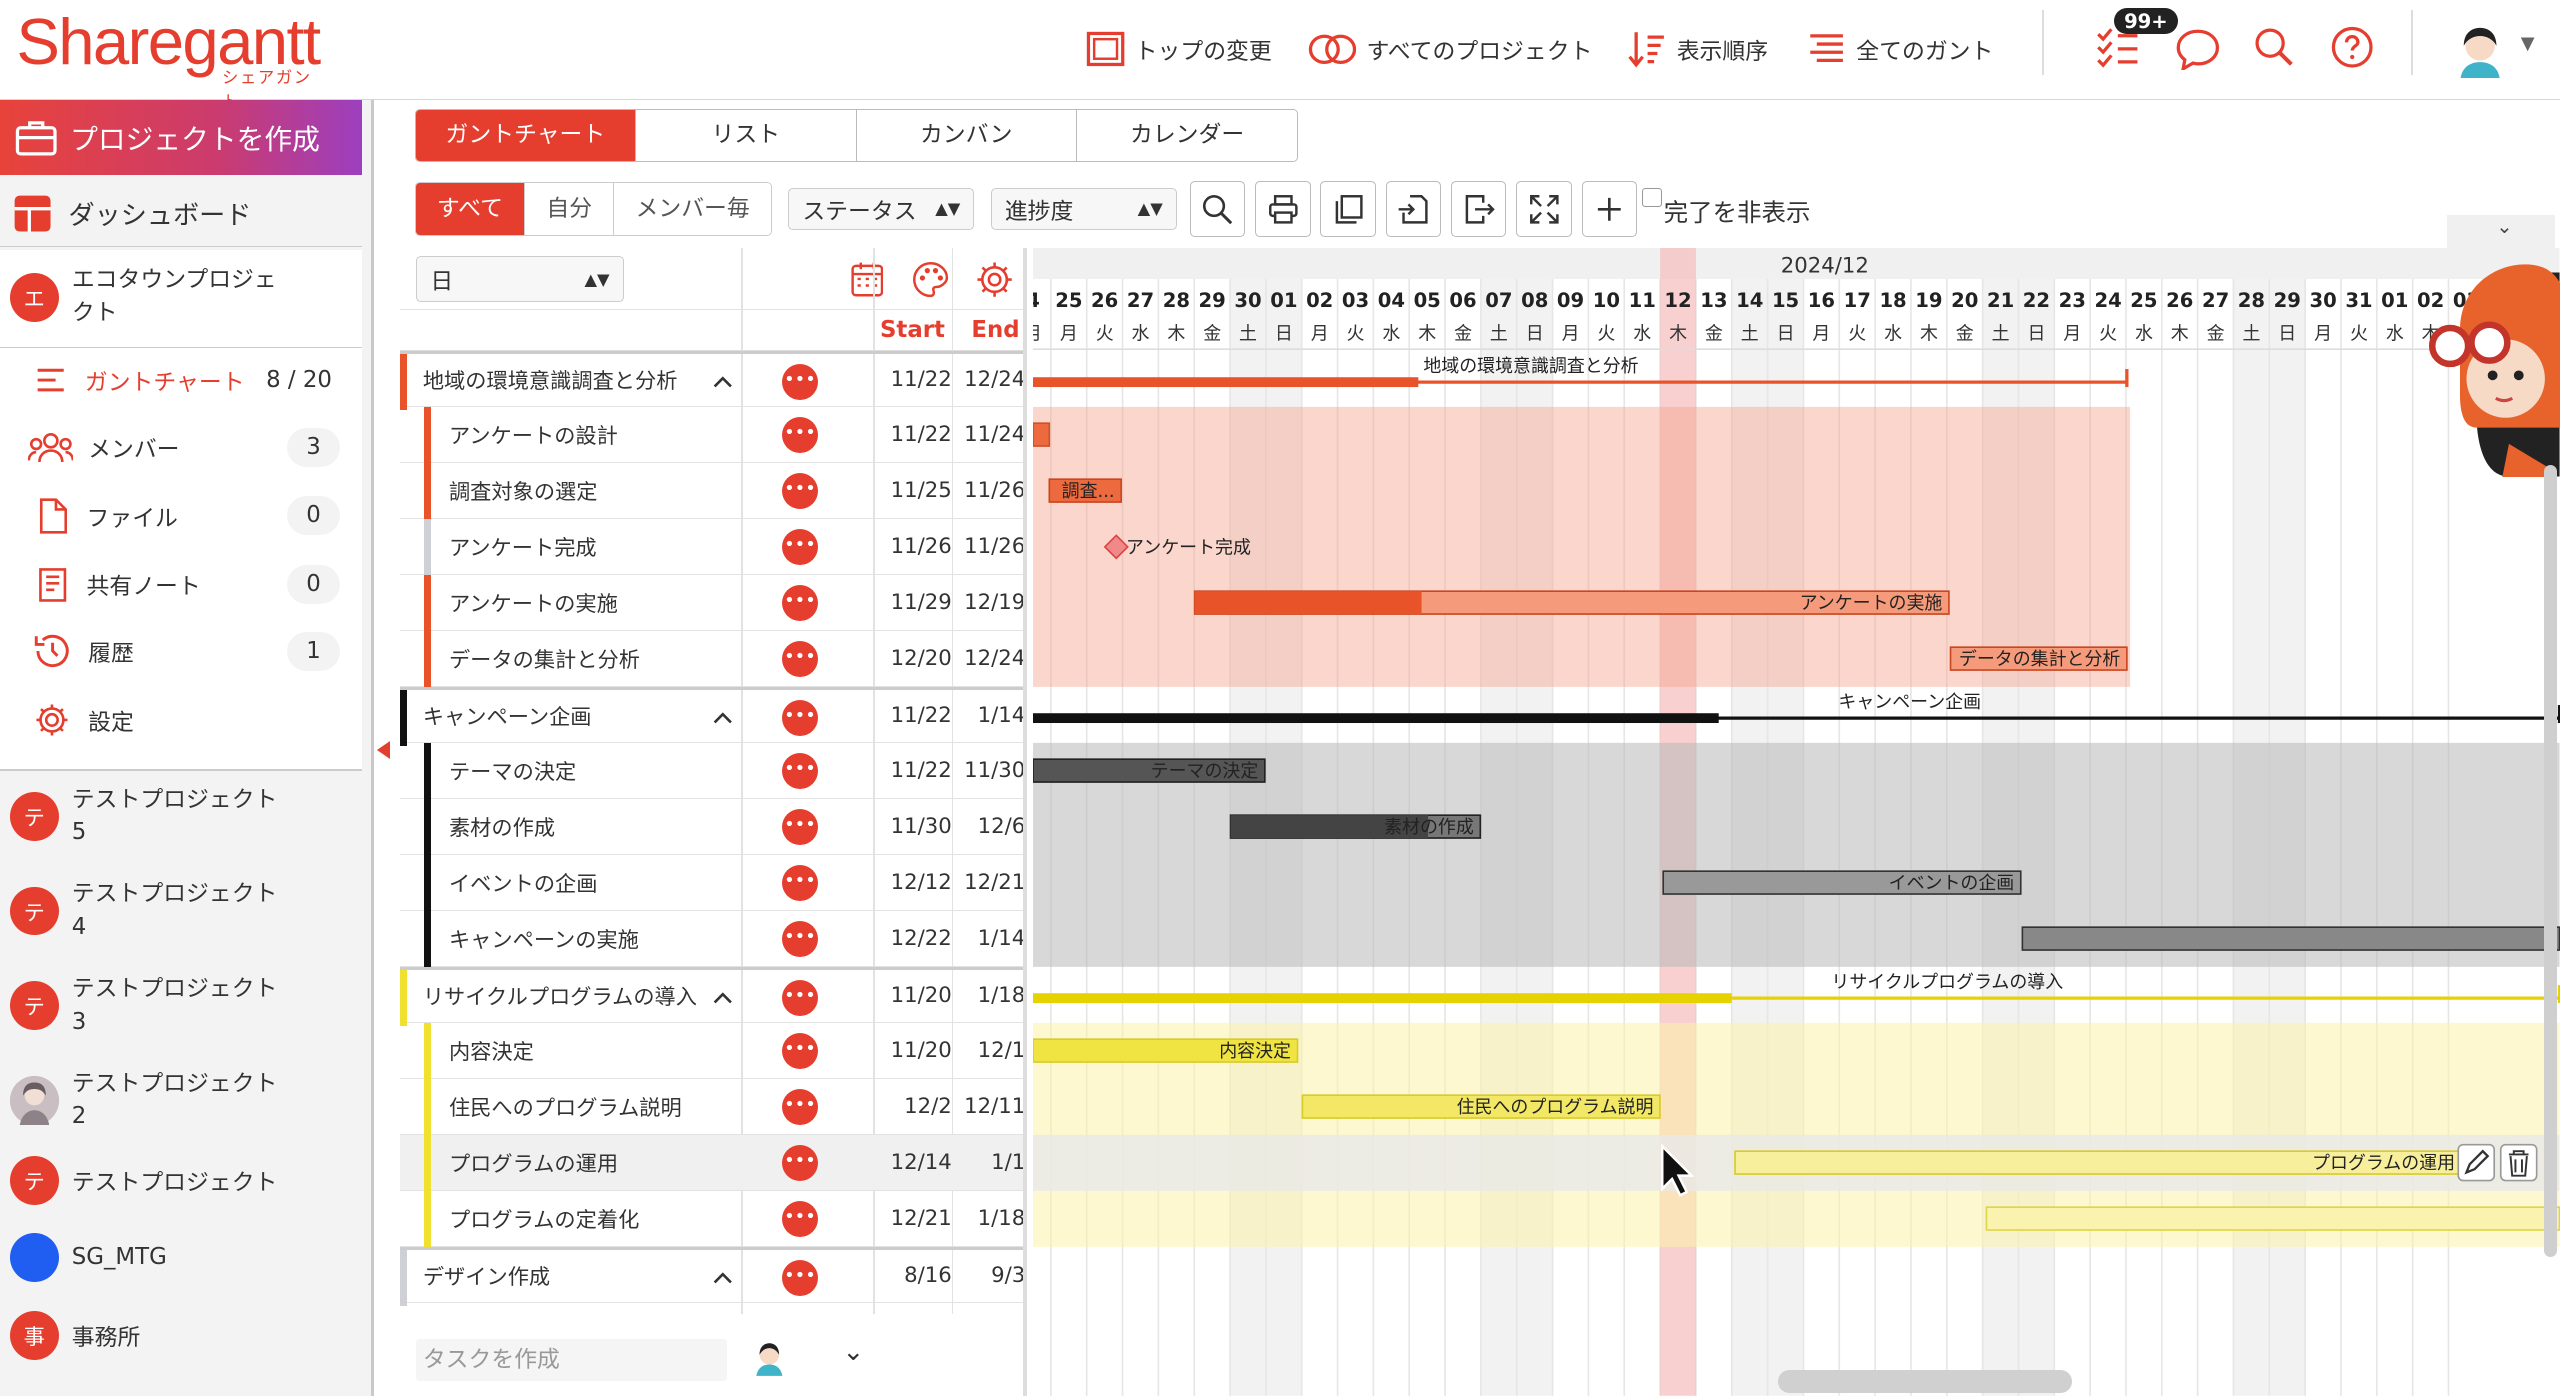  Describe the element at coordinates (470, 209) in the screenshot. I see `filter-all: すべて` at that location.